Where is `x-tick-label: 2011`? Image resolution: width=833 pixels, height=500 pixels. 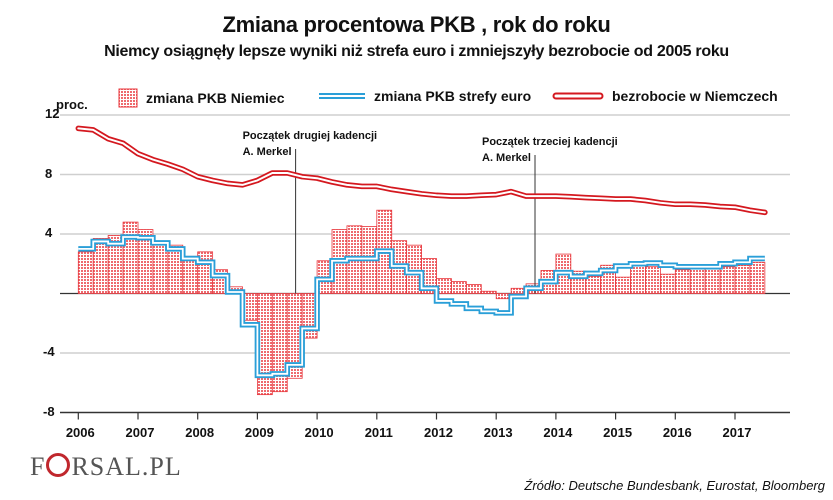
x-tick-label: 2011 is located at coordinates (378, 432).